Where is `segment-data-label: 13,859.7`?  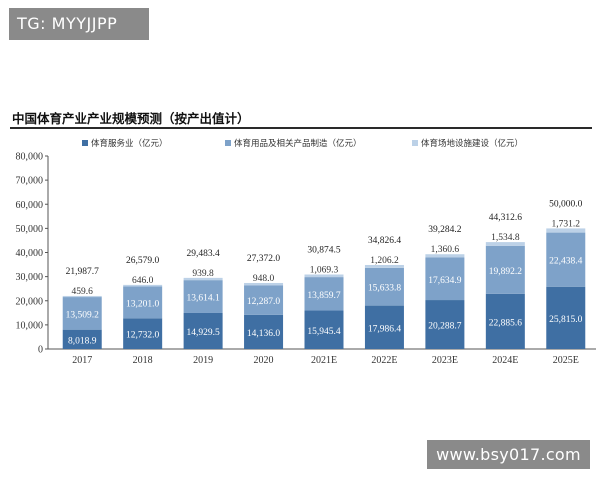
segment-data-label: 13,859.7 is located at coordinates (324, 296).